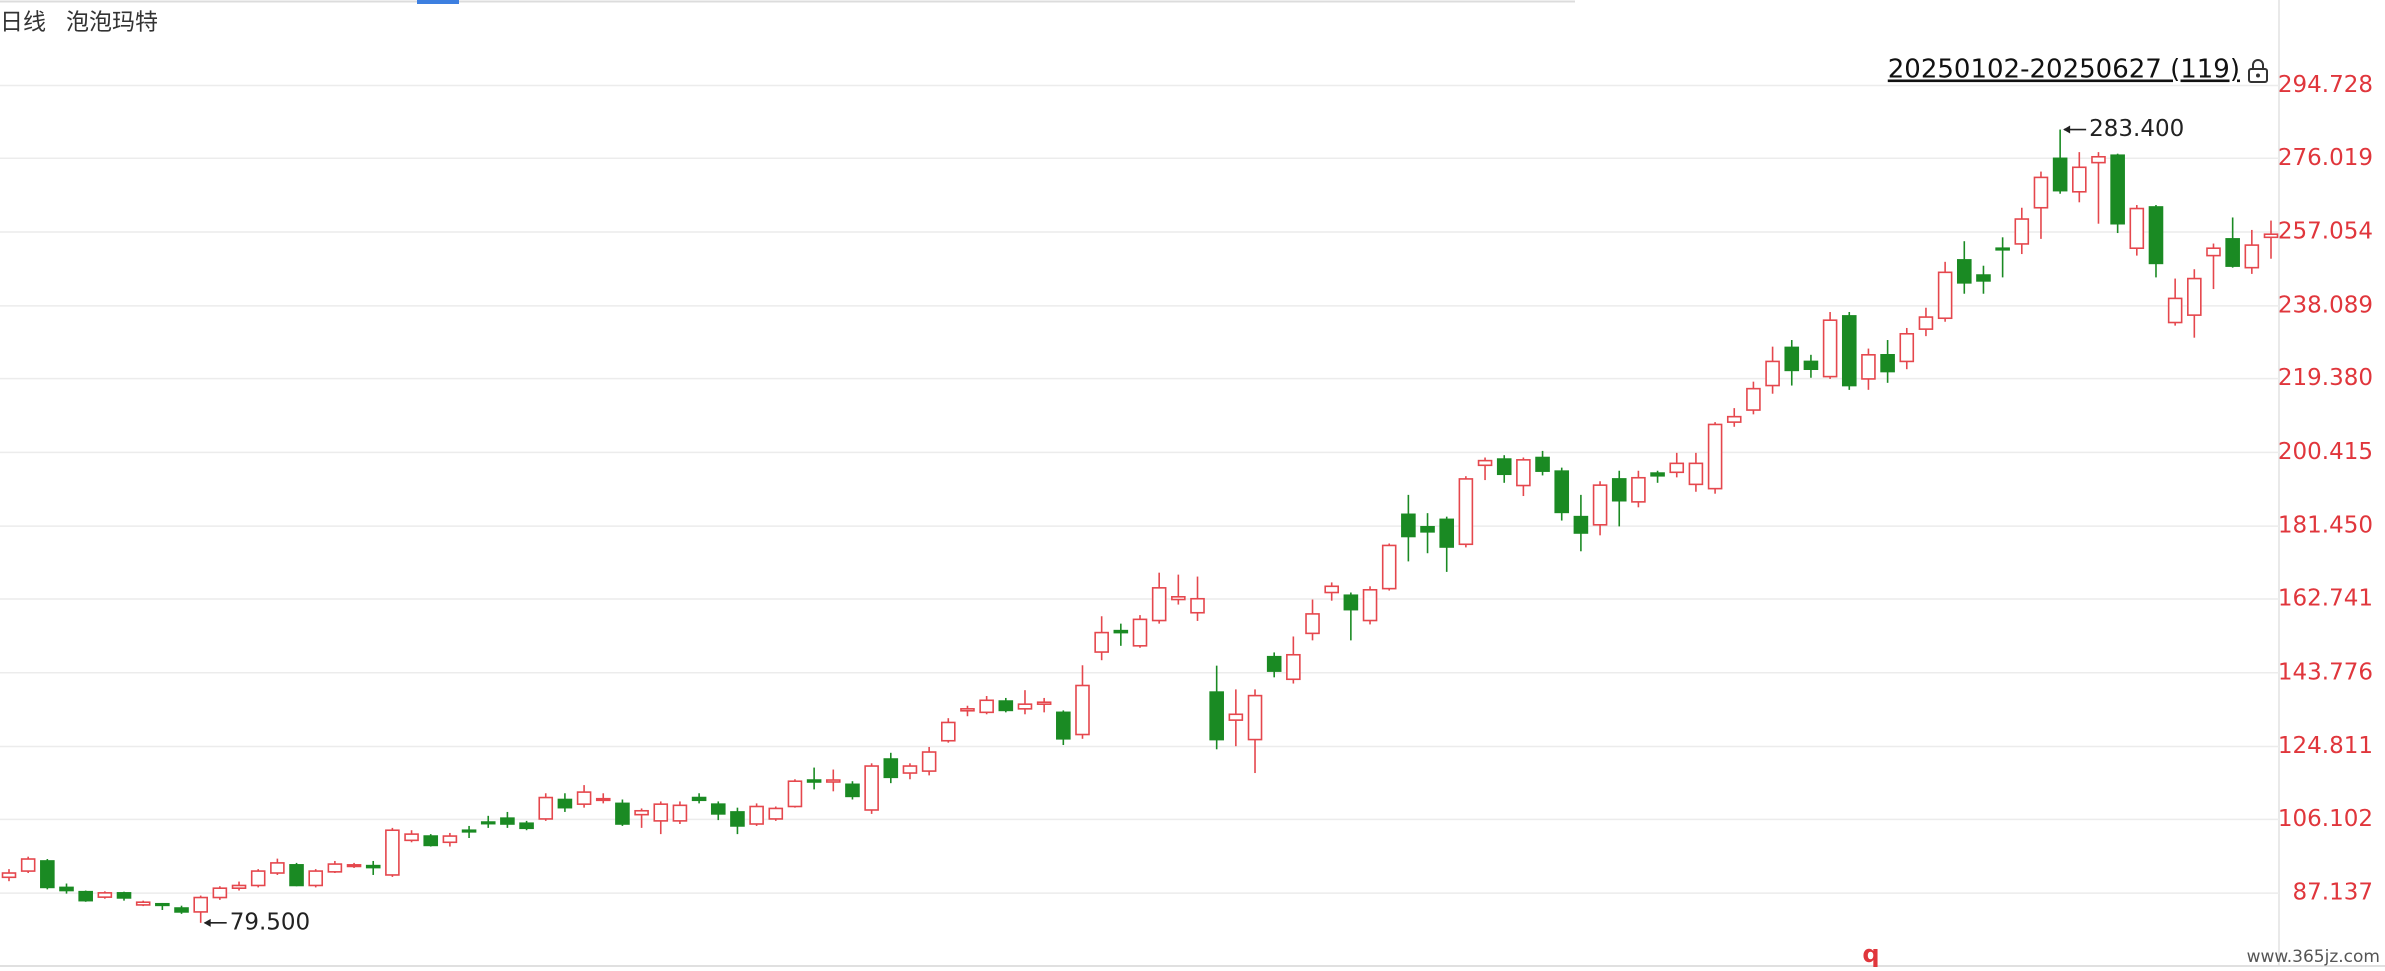 This screenshot has width=2385, height=971. I want to click on range-label: 20250102-20250627 (119), so click(2064, 70).